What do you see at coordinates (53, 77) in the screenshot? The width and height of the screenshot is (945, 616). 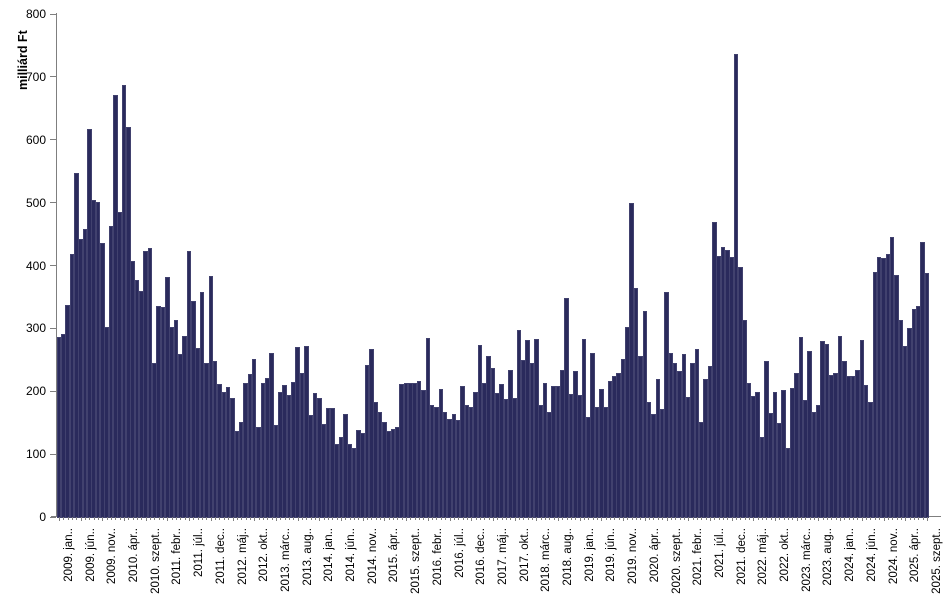 I see `y-tick-mark` at bounding box center [53, 77].